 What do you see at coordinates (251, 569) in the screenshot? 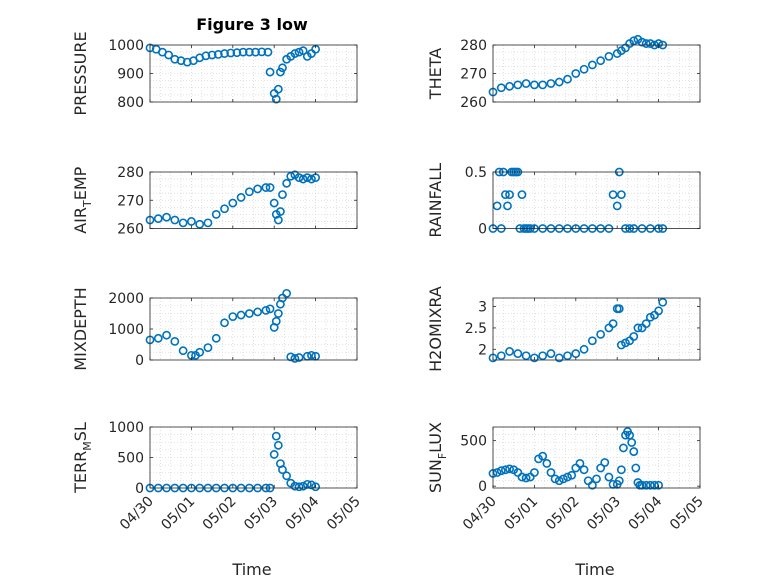
I see `x-axis-label-left: Time` at bounding box center [251, 569].